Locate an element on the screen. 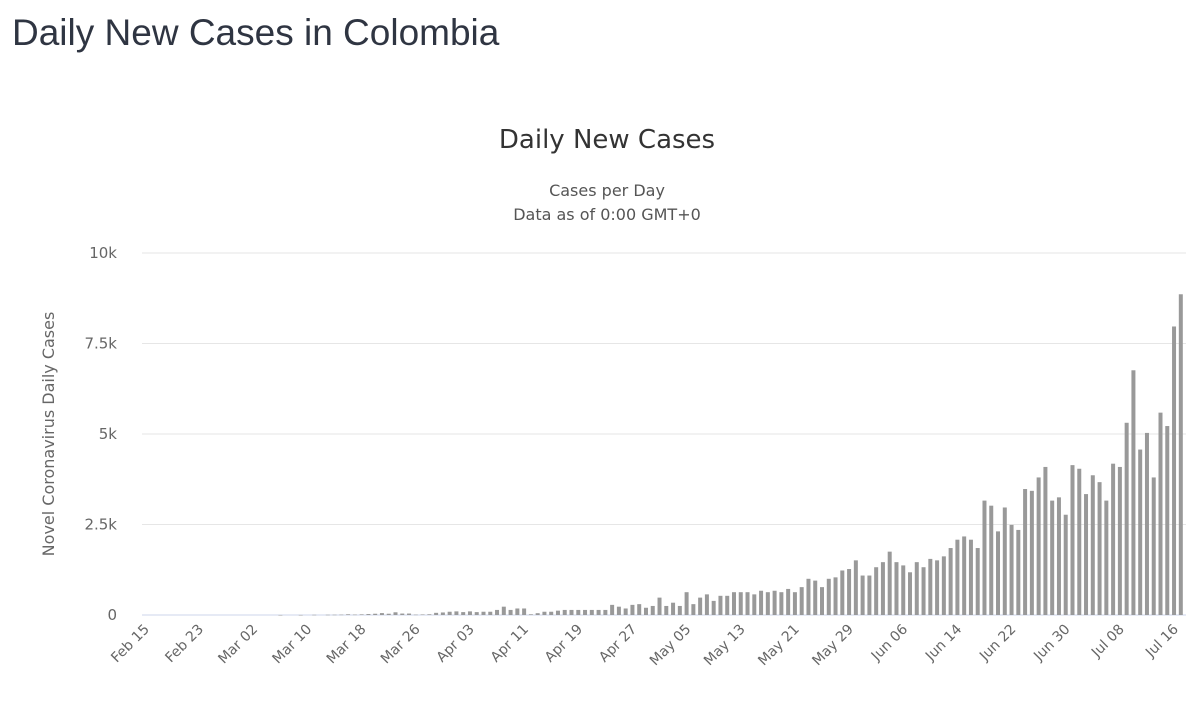 This screenshot has width=1200, height=709. x-tick-label: Apr 11 is located at coordinates (510, 644).